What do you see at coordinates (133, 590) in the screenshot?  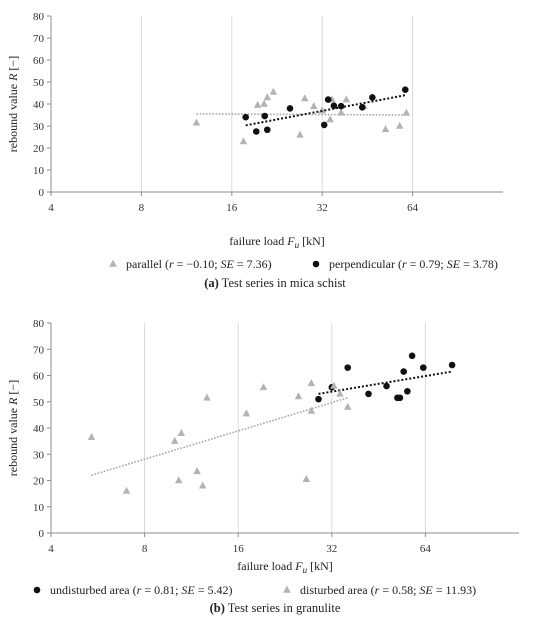 I see `legend-stats-open: (` at bounding box center [133, 590].